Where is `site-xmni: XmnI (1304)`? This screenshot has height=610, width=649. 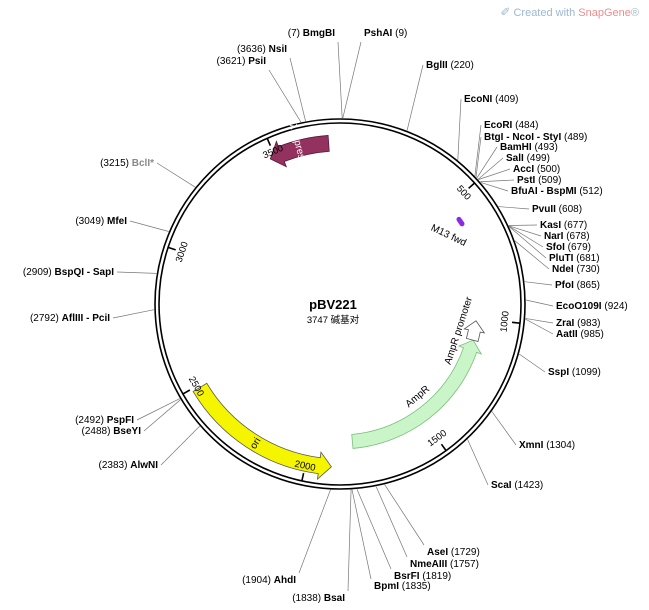
site-xmni: XmnI (1304) is located at coordinates (547, 445).